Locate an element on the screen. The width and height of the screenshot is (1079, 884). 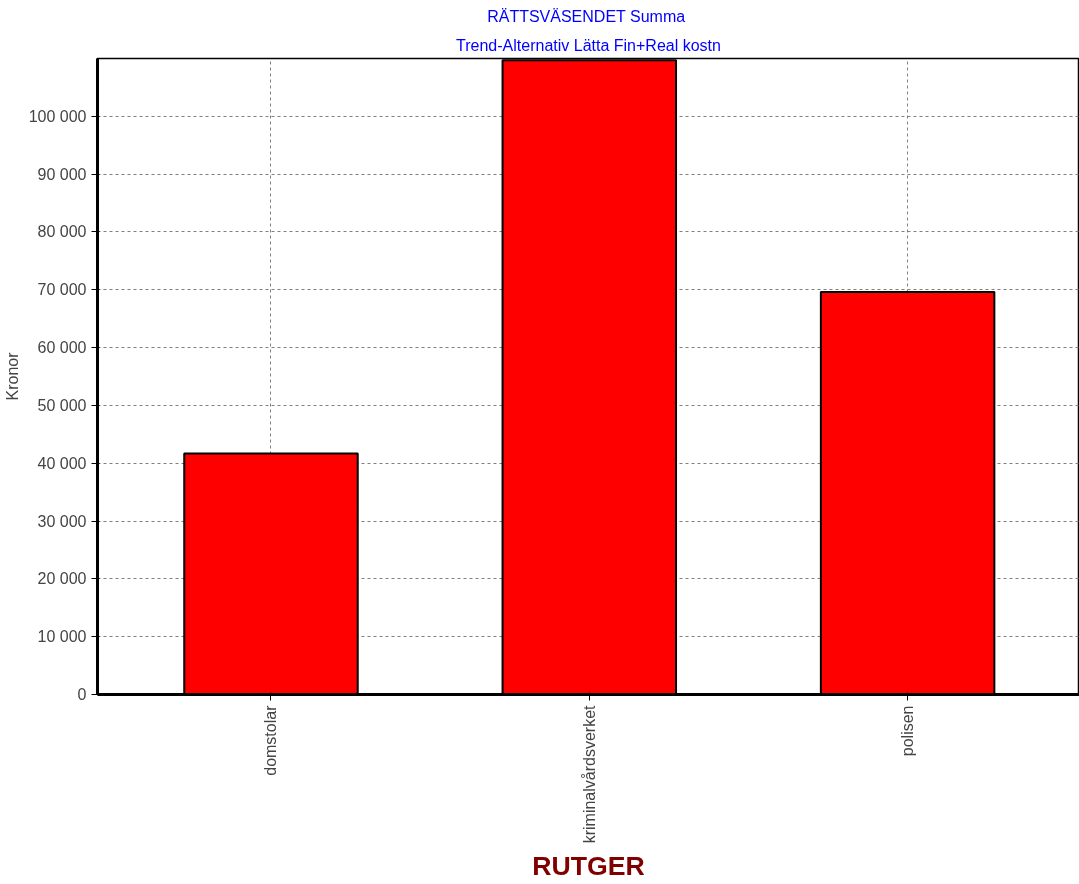
y-tick-label: 50 000 is located at coordinates (62, 405).